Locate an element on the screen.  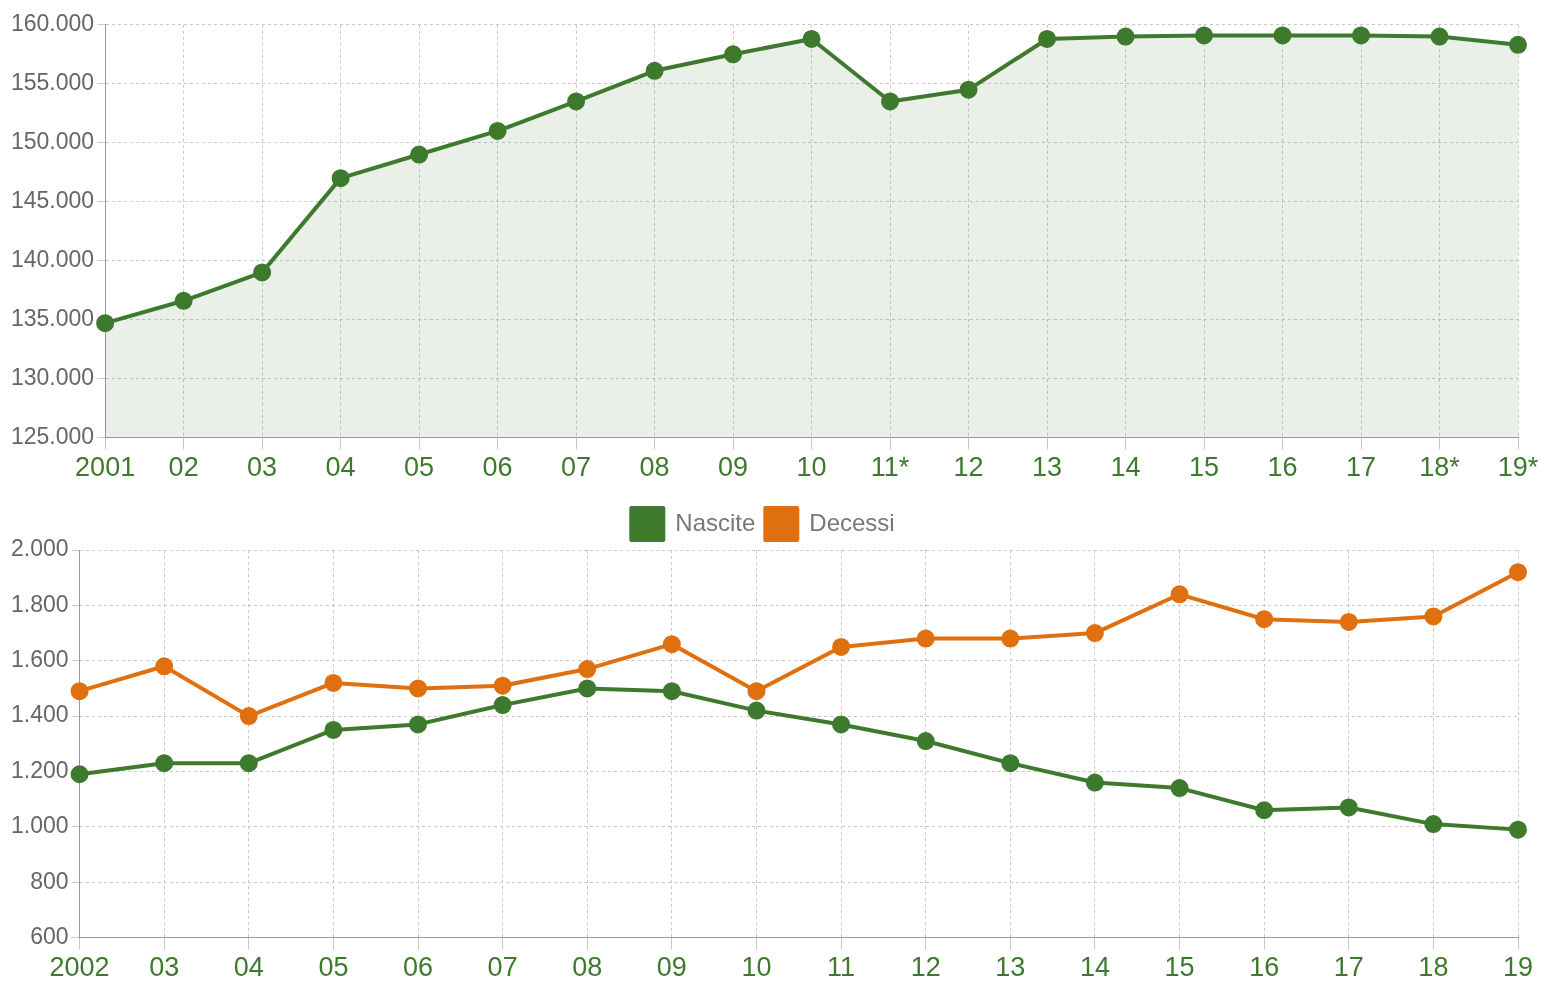
y-tick-label: 600 is located at coordinates (49, 935).